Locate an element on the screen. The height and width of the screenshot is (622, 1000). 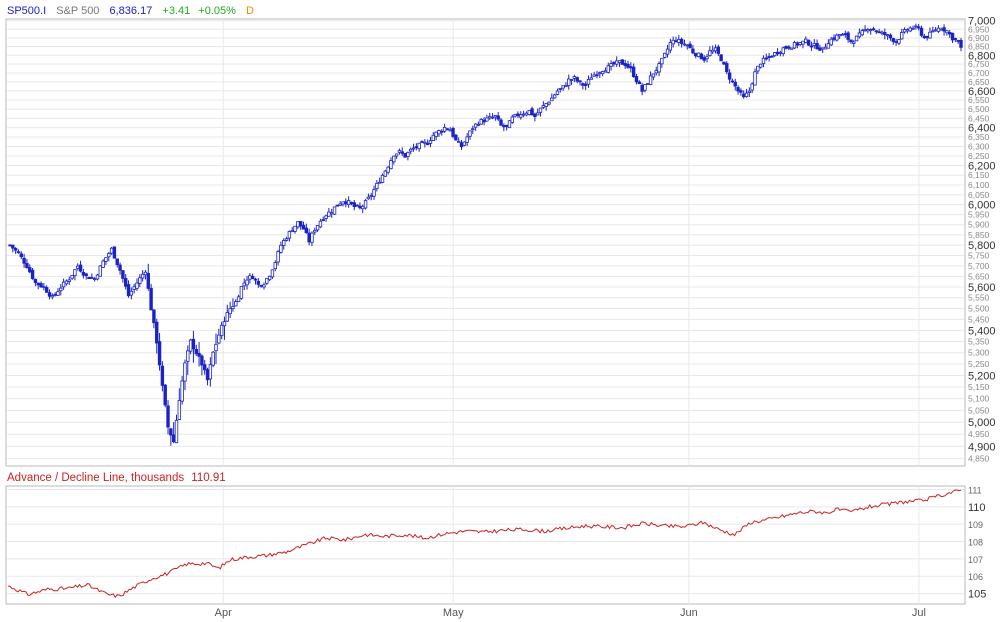
adl-tick-label: 110 is located at coordinates (977, 508).